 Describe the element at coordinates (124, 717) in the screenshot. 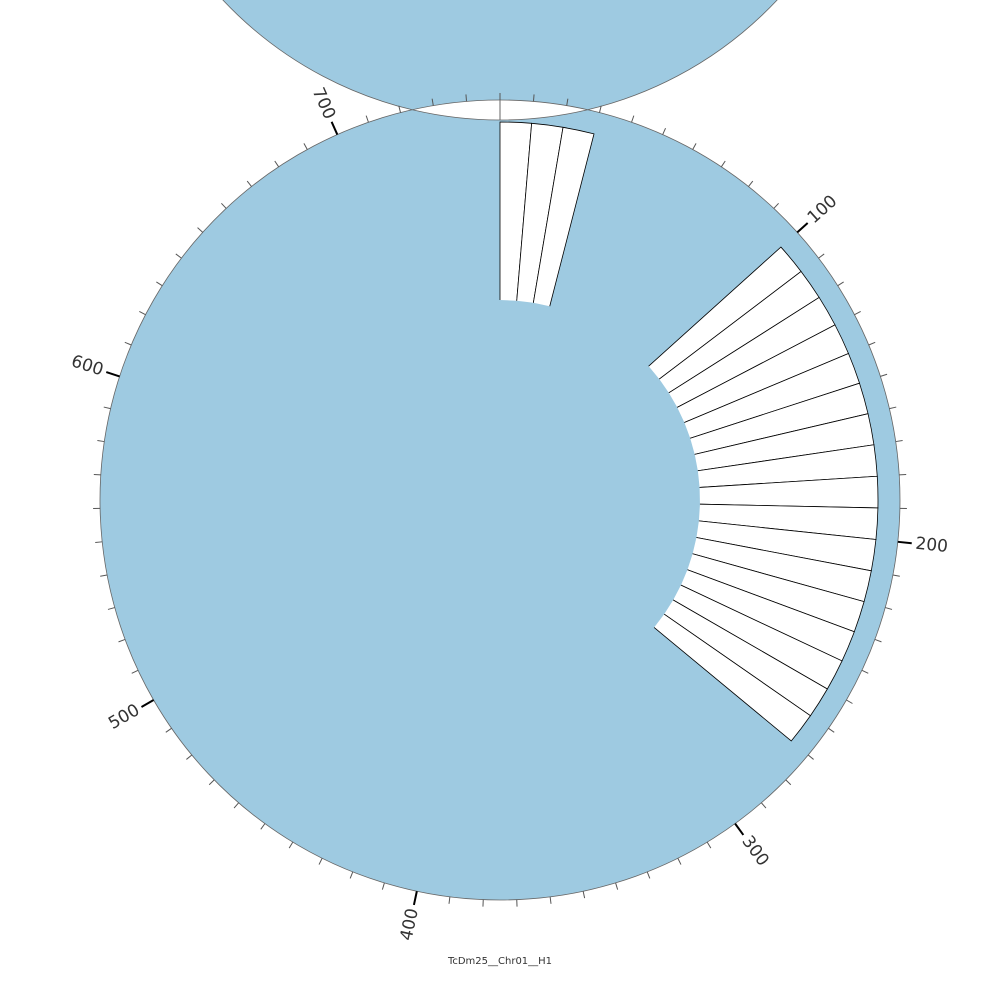

I see `tick-label: 500` at that location.